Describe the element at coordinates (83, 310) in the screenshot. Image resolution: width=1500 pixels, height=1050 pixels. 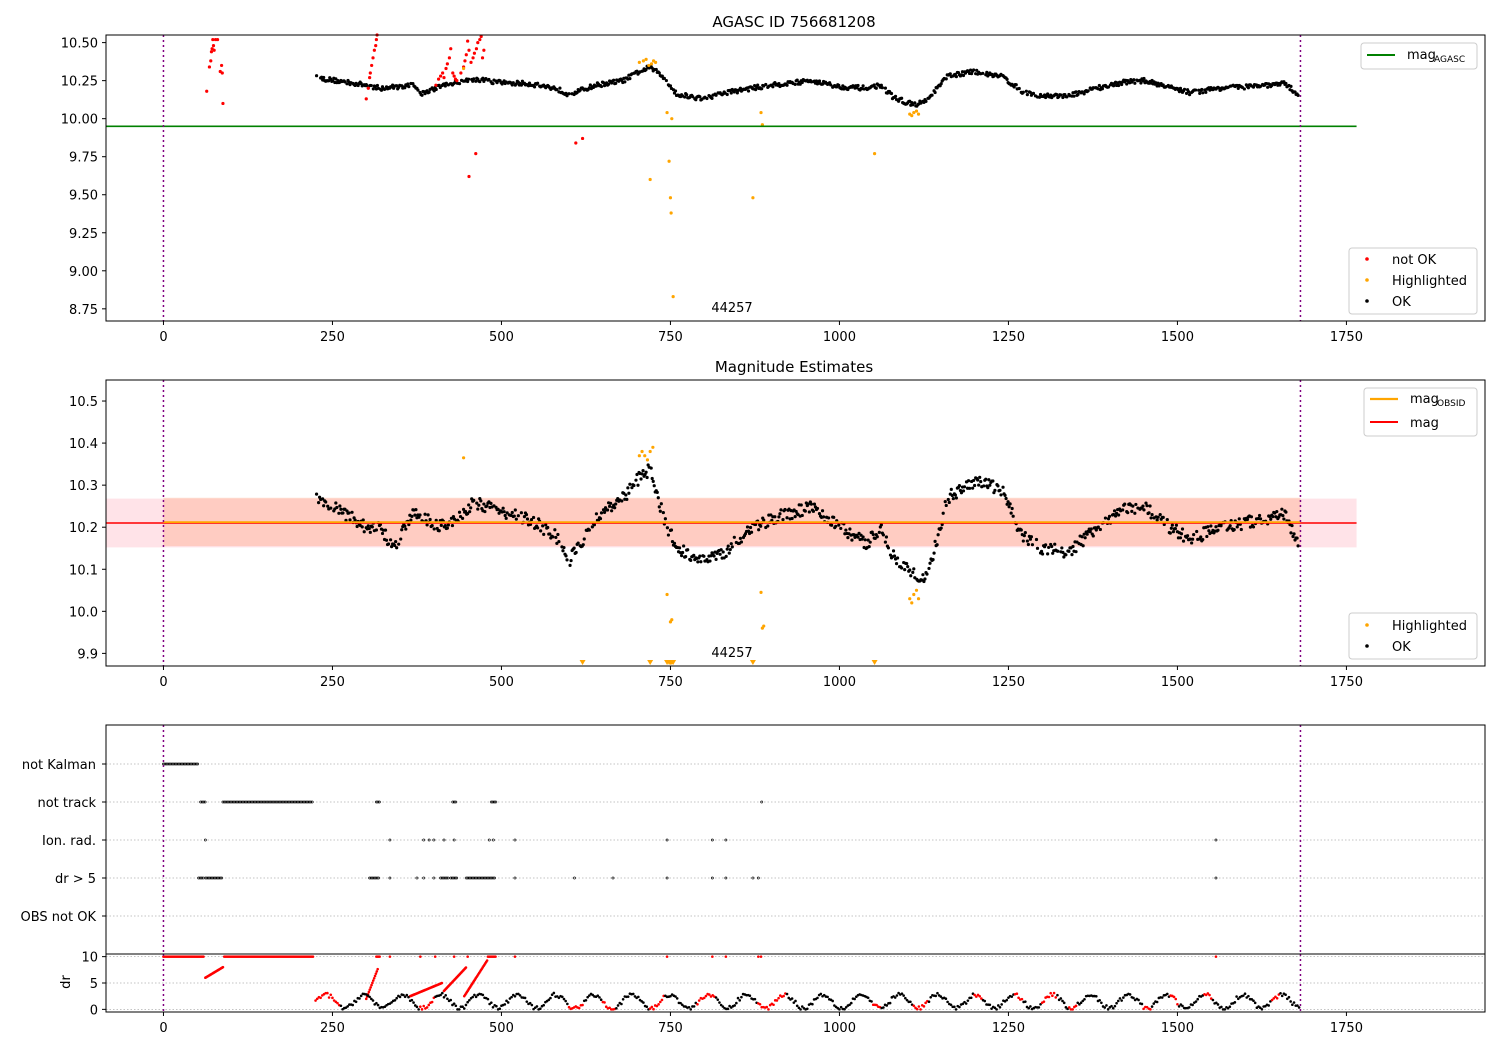
I see `panel1-ytick-label: 8.75` at that location.